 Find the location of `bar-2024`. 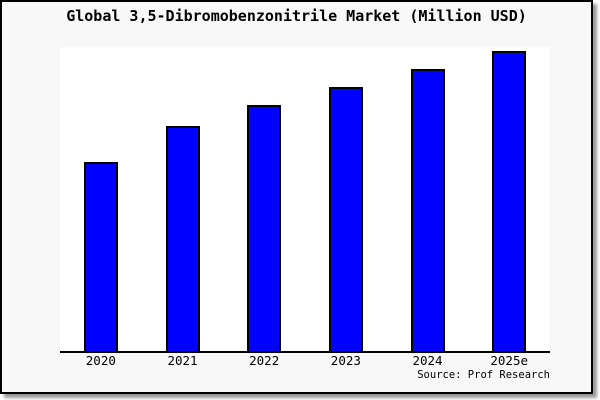

bar-2024 is located at coordinates (427, 210).